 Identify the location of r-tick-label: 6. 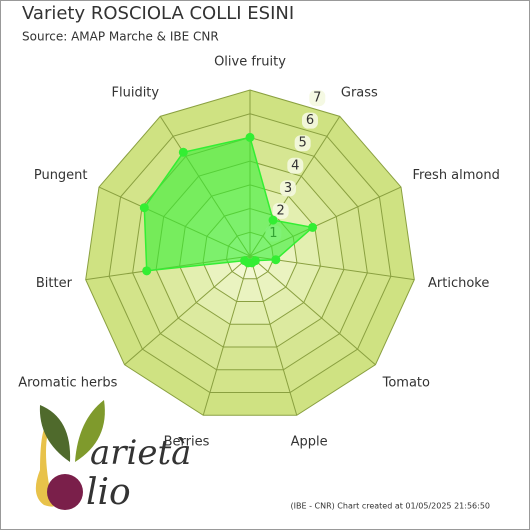
(310, 120).